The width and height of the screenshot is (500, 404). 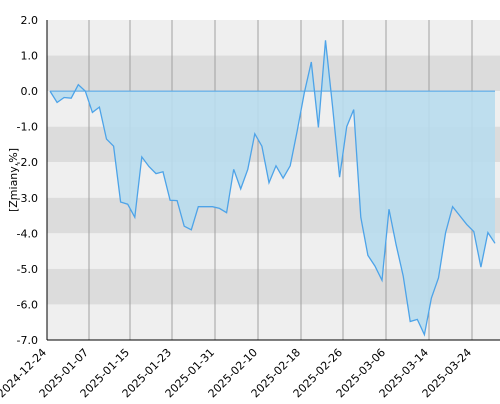 What do you see at coordinates (27, 304) in the screenshot?
I see `y-tick-label: -6.0` at bounding box center [27, 304].